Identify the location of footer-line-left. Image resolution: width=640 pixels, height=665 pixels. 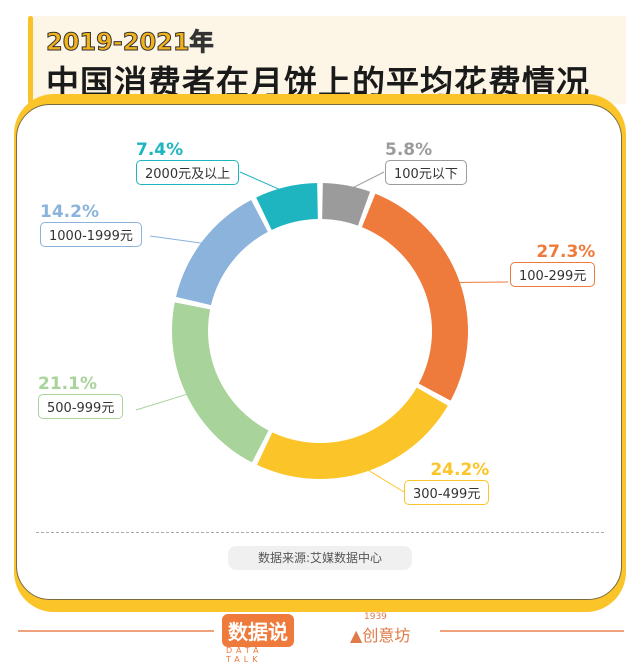
(116, 631).